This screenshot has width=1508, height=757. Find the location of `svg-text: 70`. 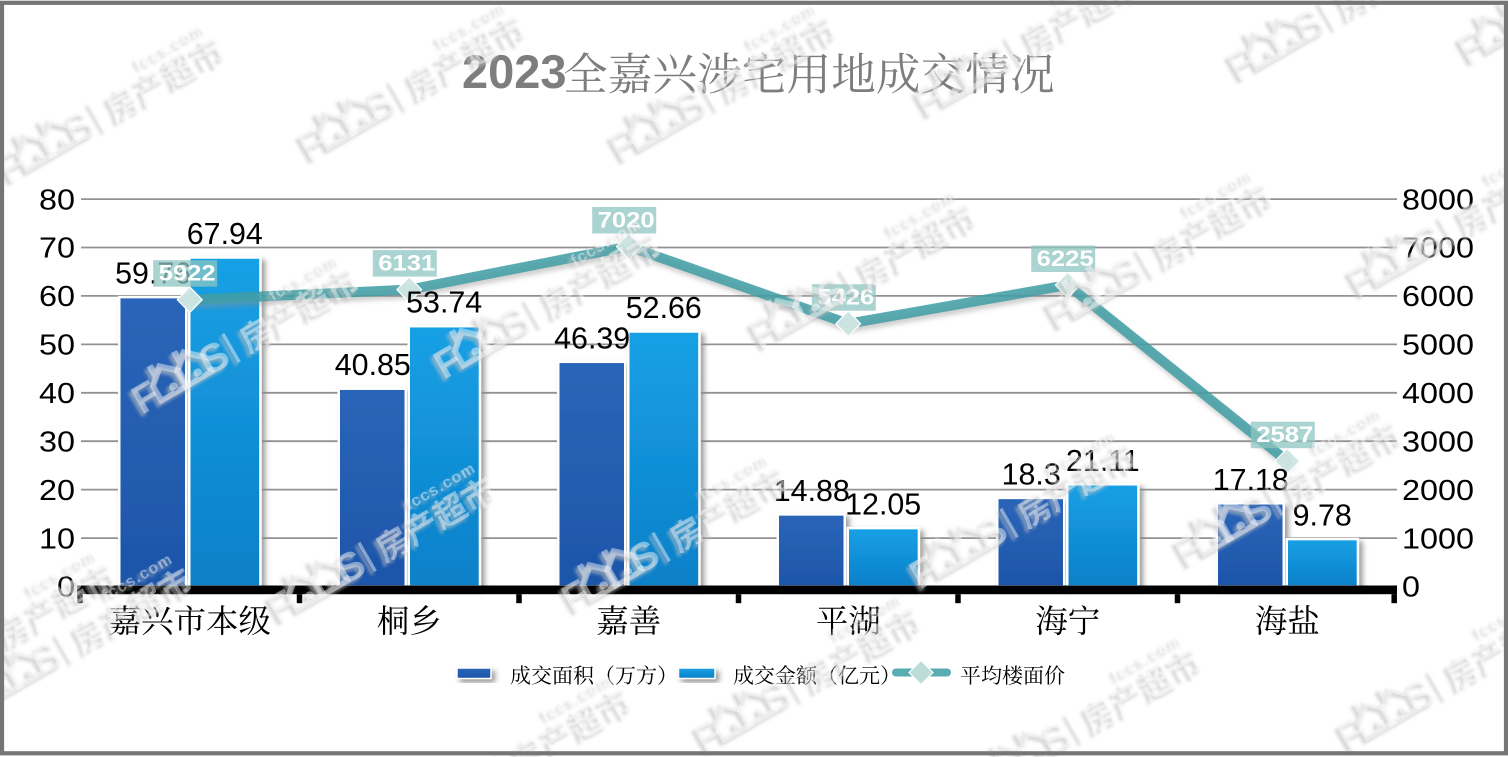

svg-text: 70 is located at coordinates (57, 249).